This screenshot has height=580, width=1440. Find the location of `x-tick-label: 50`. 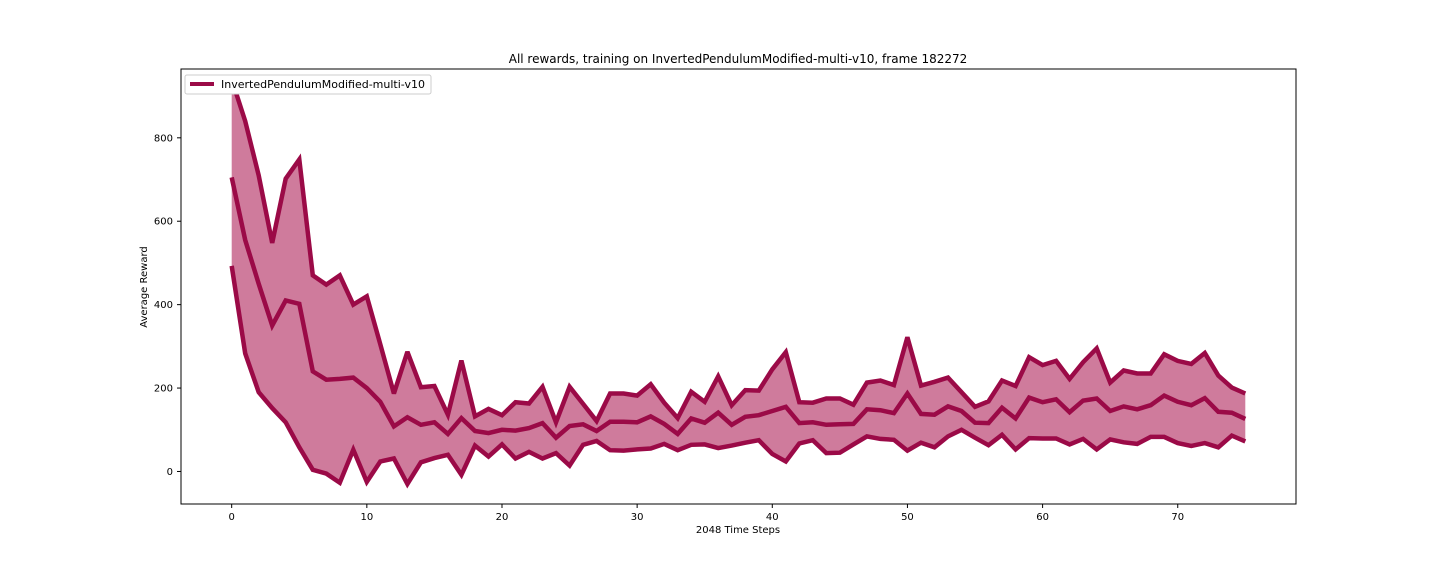

x-tick-label: 50 is located at coordinates (907, 517).